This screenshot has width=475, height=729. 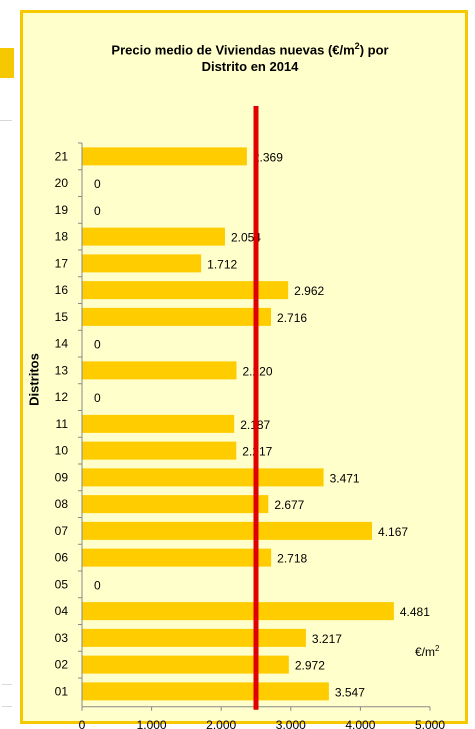 I want to click on y-tick-label-19: 19, so click(x=62, y=210).